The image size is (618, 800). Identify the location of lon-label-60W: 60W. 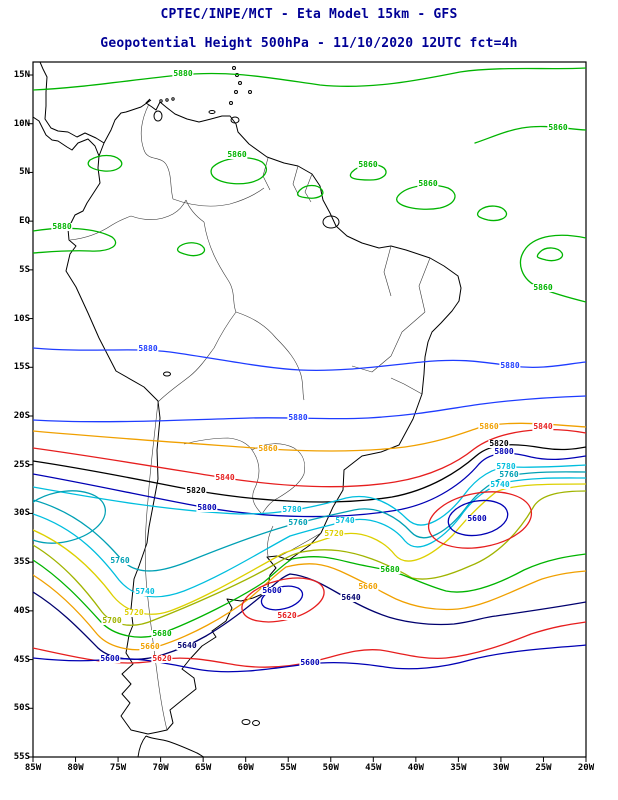
(245, 768).